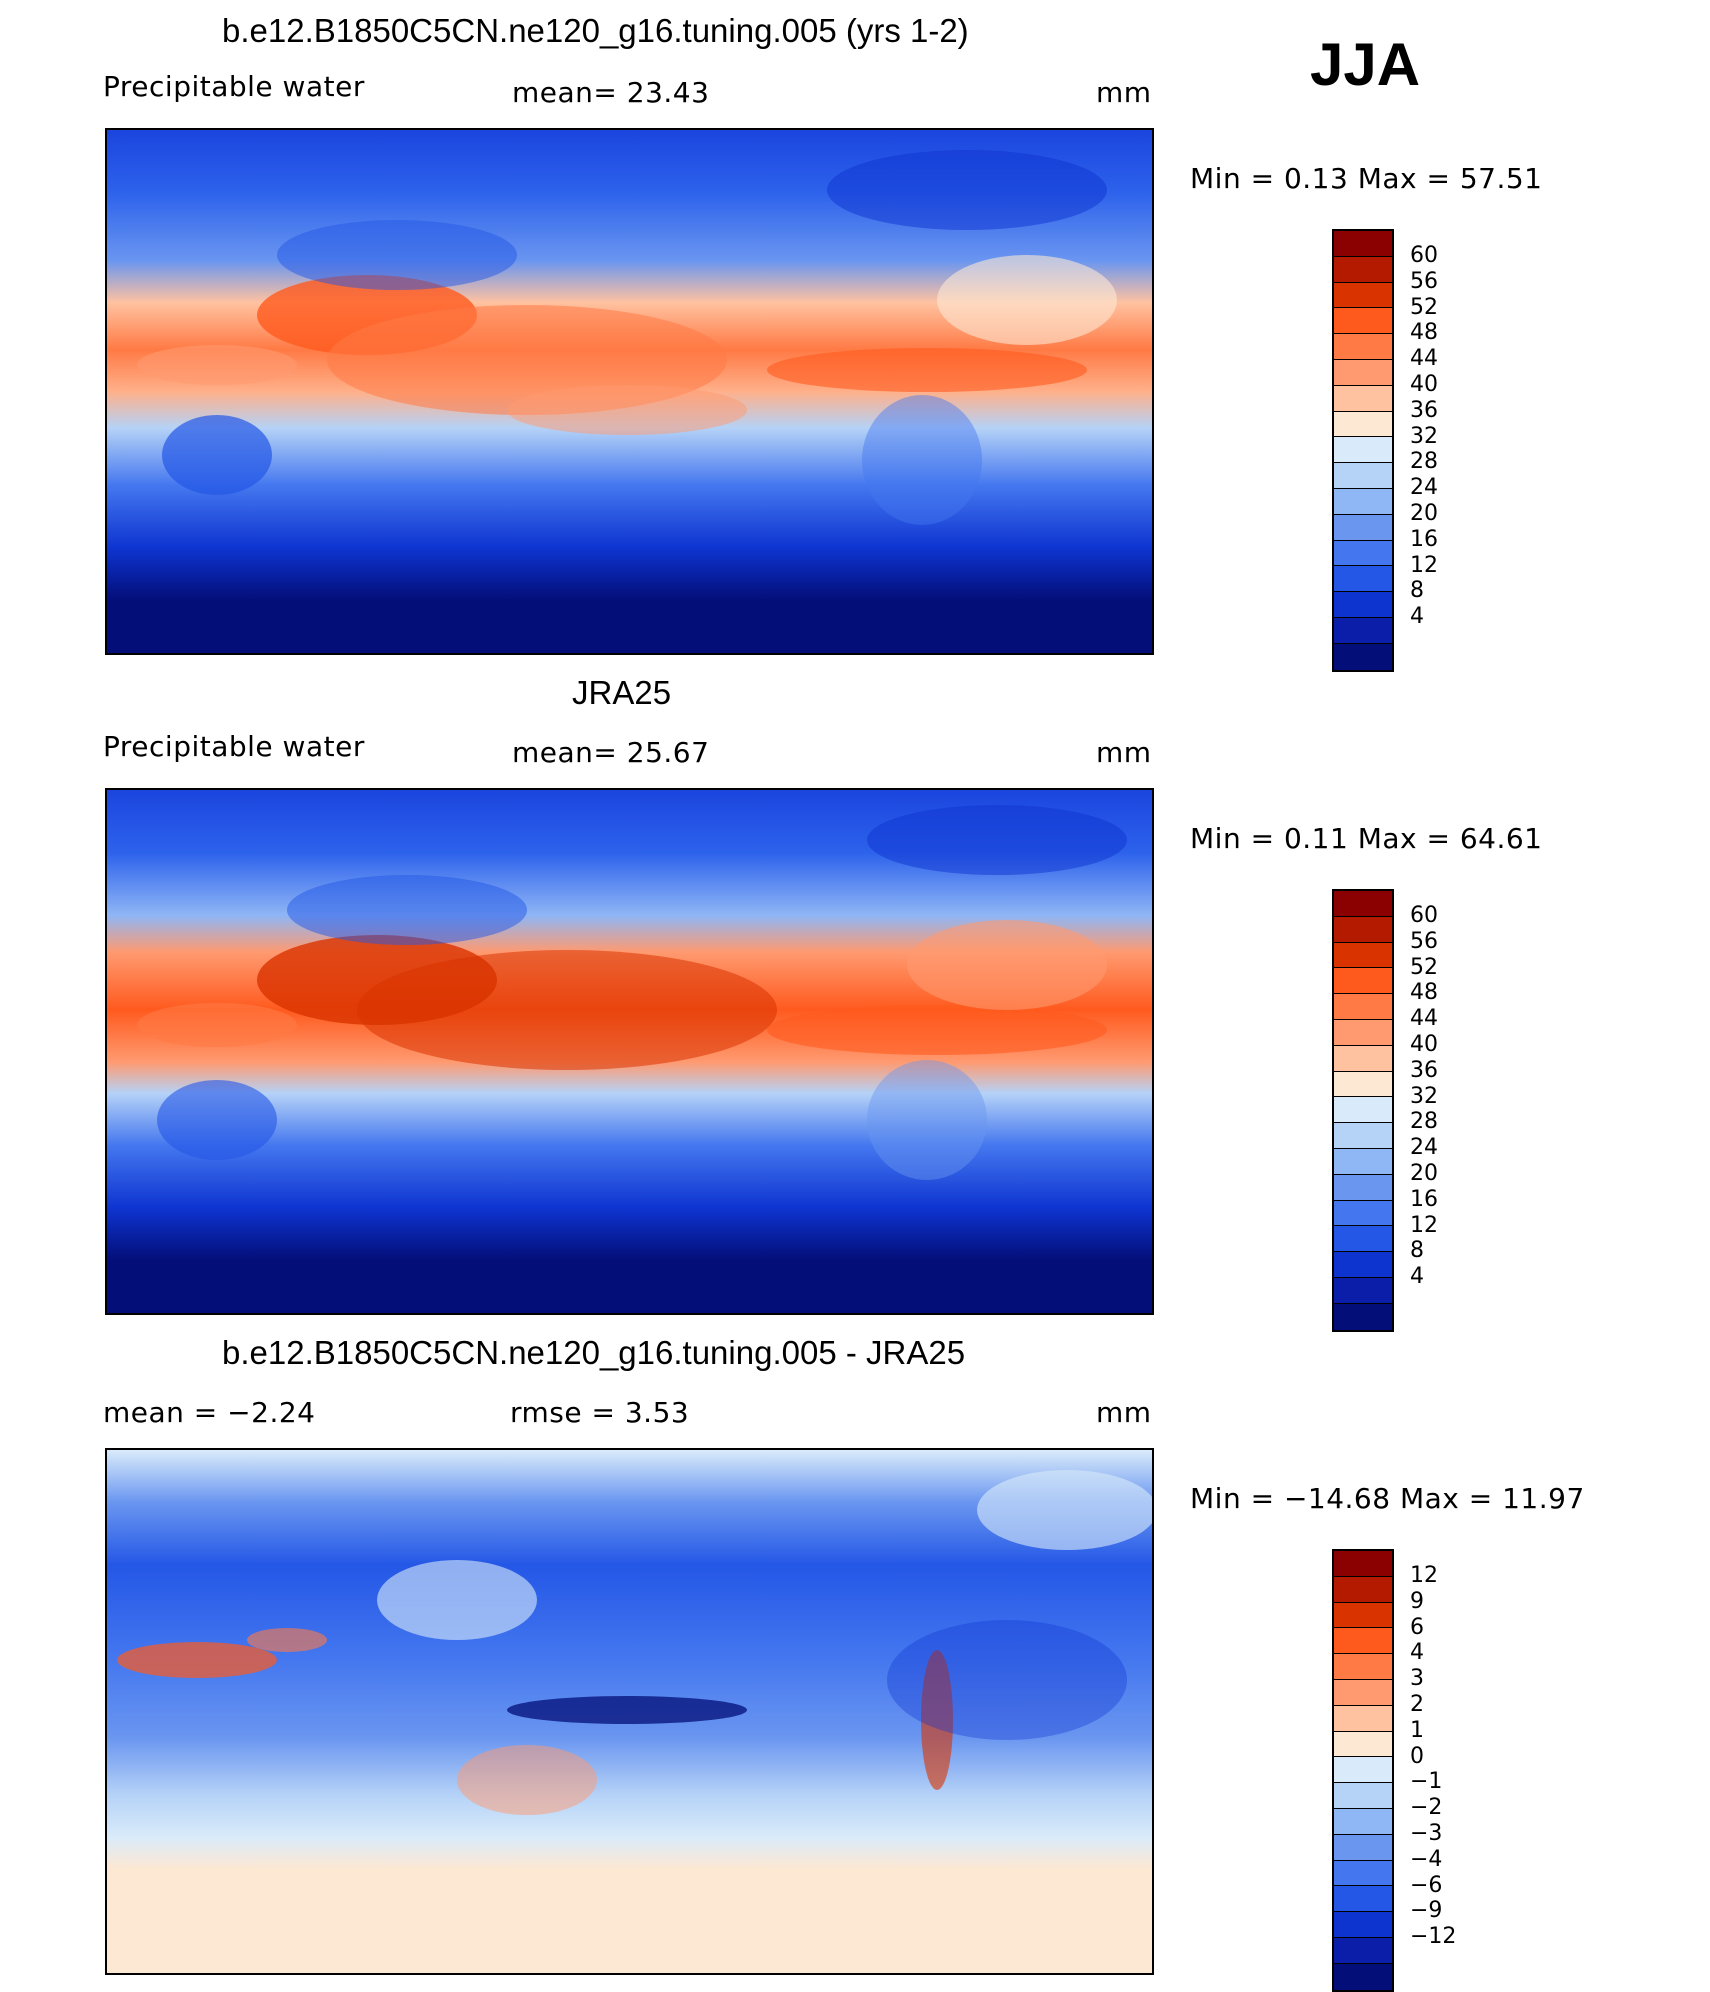  I want to click on panel-2-colorbar, so click(1363, 1110).